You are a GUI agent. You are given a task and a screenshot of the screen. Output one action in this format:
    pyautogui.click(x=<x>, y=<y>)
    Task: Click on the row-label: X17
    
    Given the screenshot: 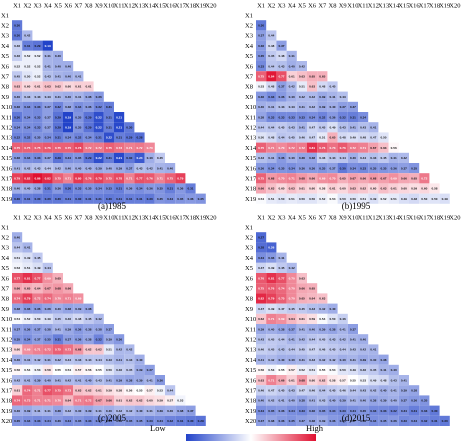 What is the action you would take?
    pyautogui.click(x=251, y=179)
    